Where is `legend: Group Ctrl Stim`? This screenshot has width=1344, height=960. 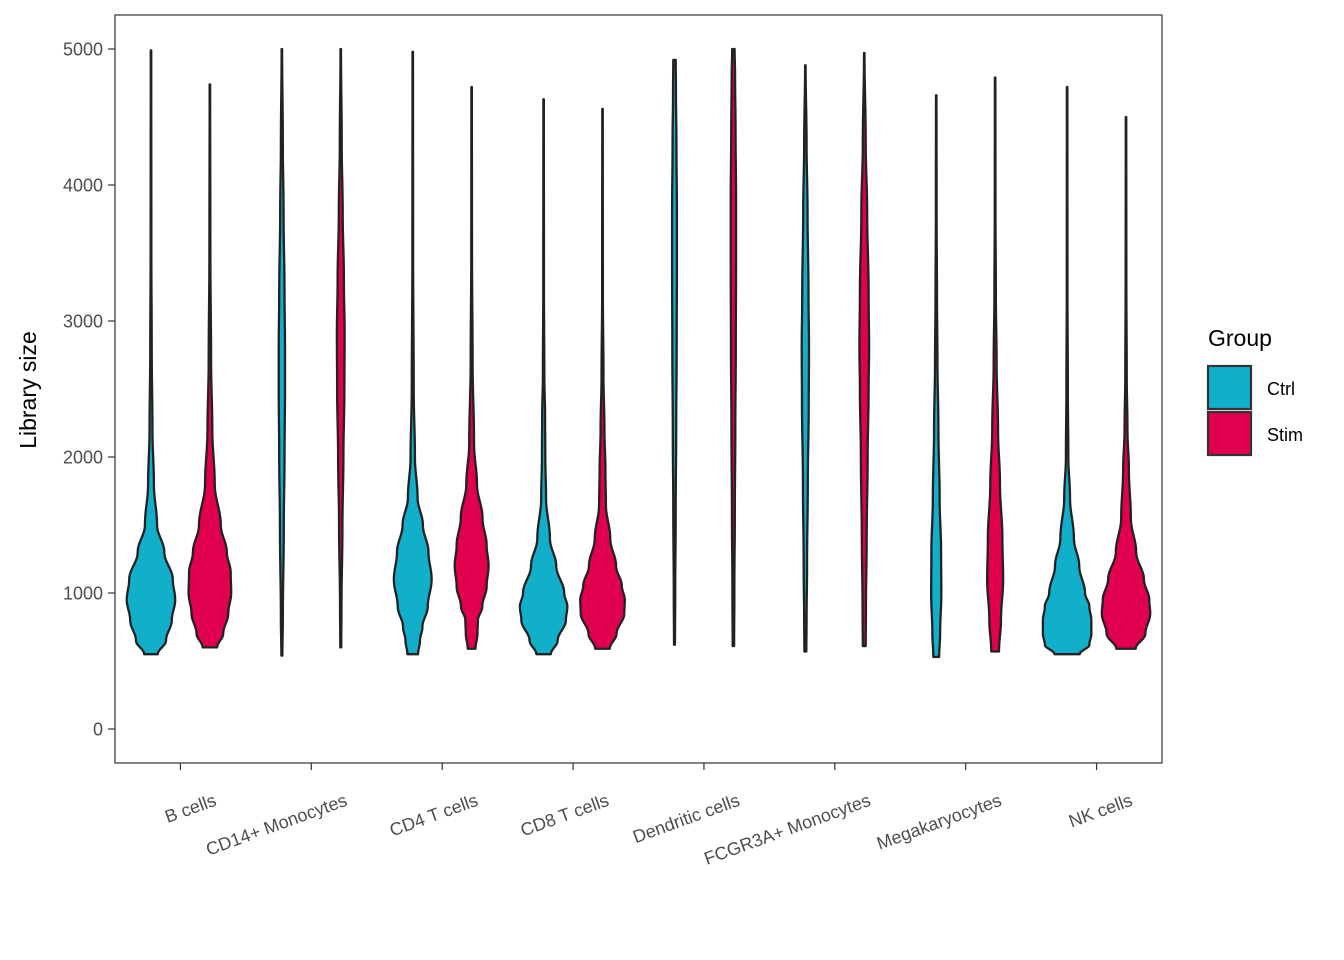 legend: Group Ctrl Stim is located at coordinates (1254, 391).